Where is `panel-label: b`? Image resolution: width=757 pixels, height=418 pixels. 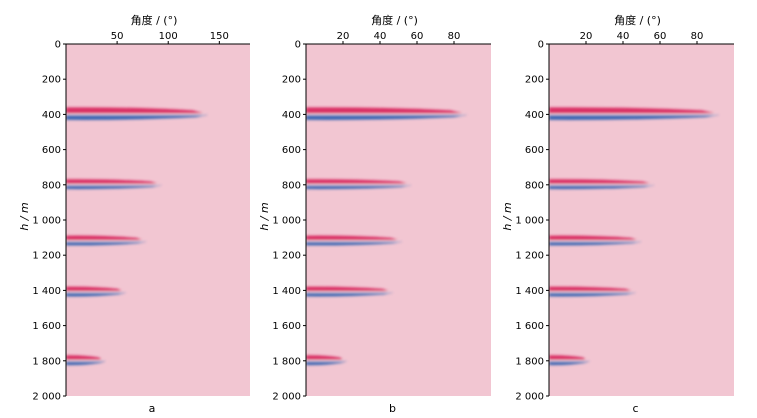
panel-label: b is located at coordinates (392, 408).